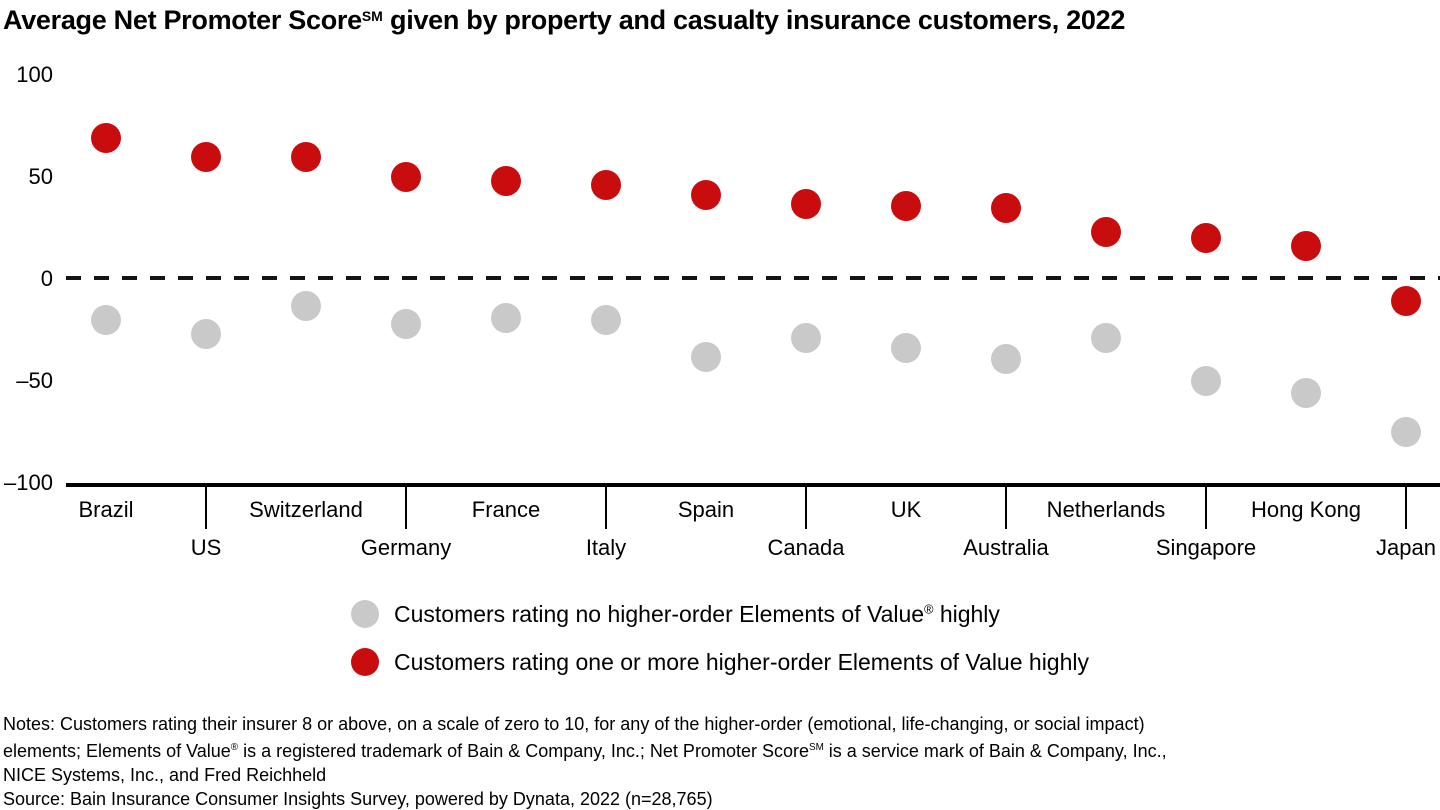 The width and height of the screenshot is (1440, 810). Describe the element at coordinates (26, 285) in the screenshot. I see `y-axis: 100 50 0 –50 –100` at that location.